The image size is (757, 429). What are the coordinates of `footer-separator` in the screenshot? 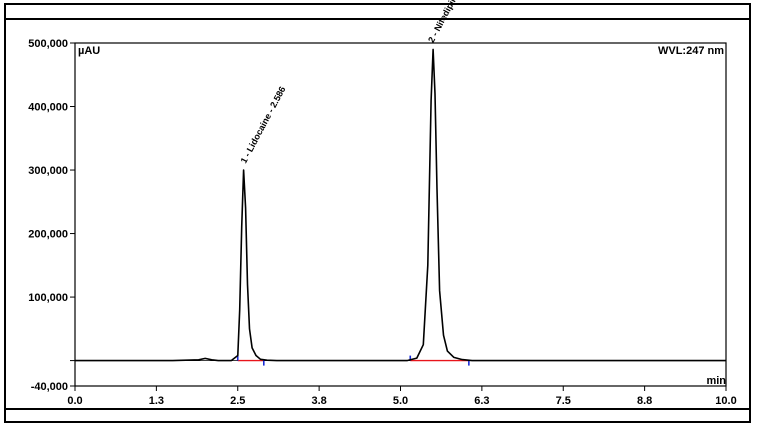 It's located at (377, 409).